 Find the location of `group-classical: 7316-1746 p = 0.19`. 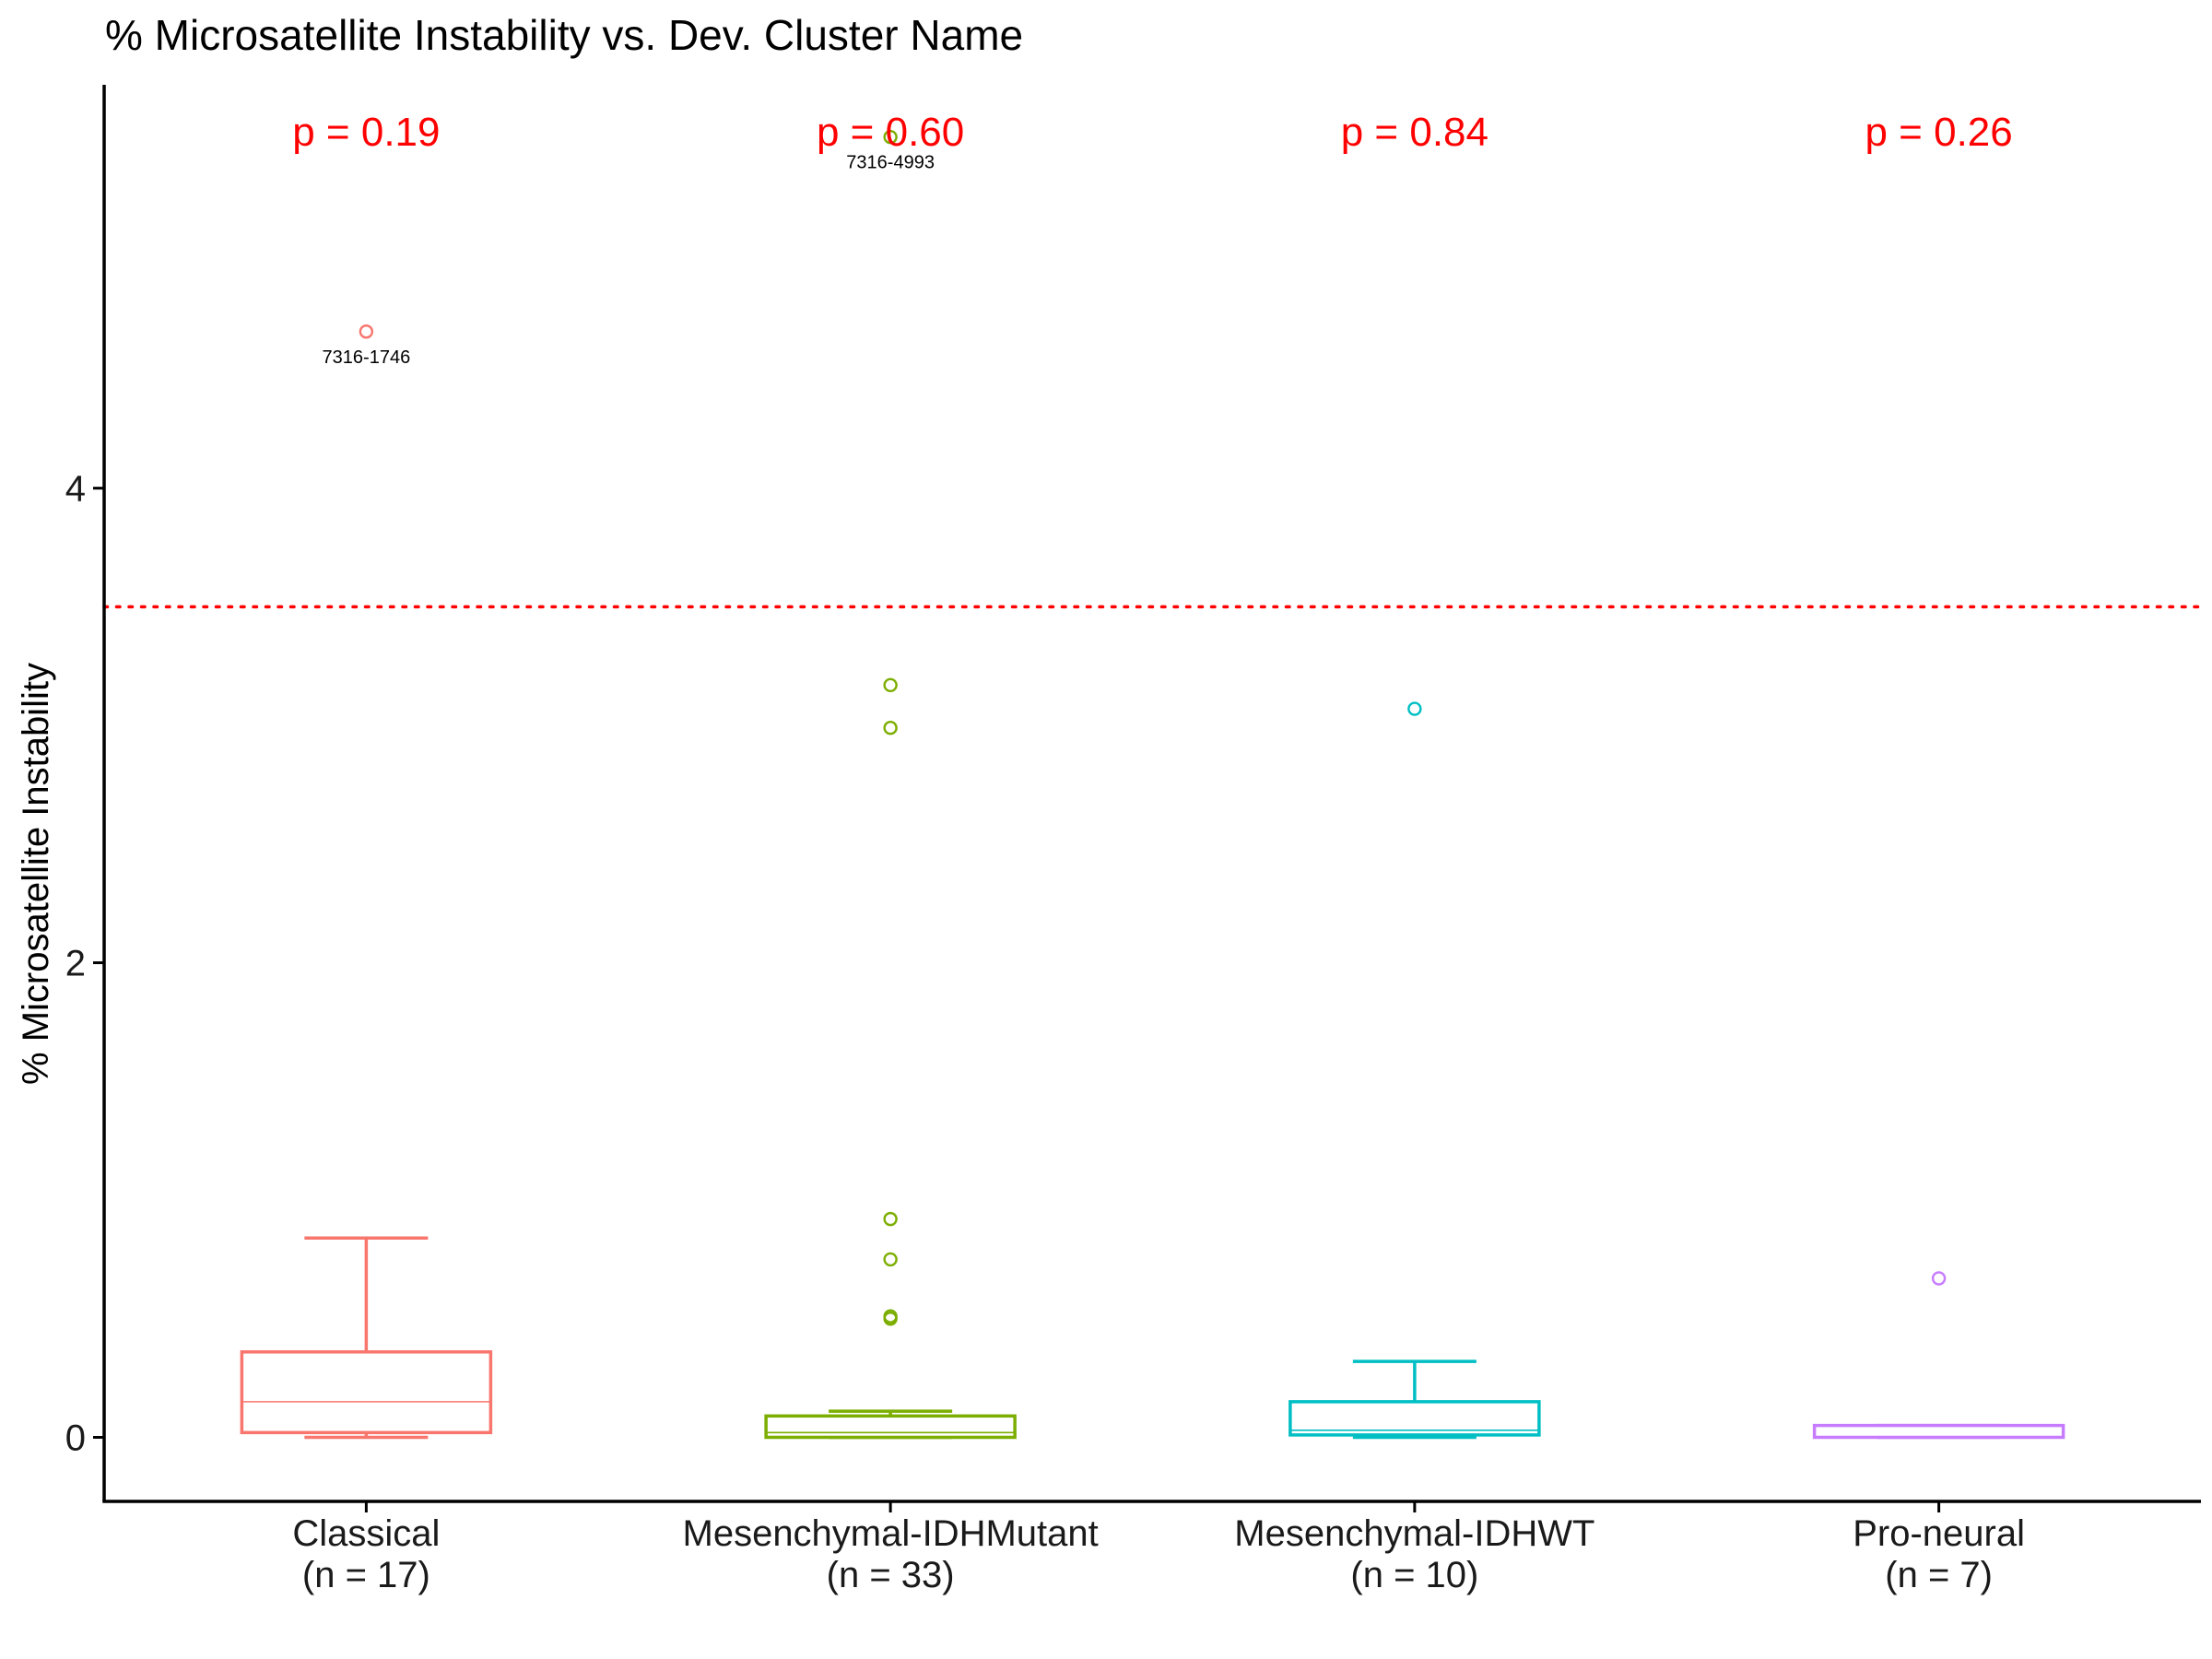

group-classical: 7316-1746 p = 0.19 is located at coordinates (366, 775).